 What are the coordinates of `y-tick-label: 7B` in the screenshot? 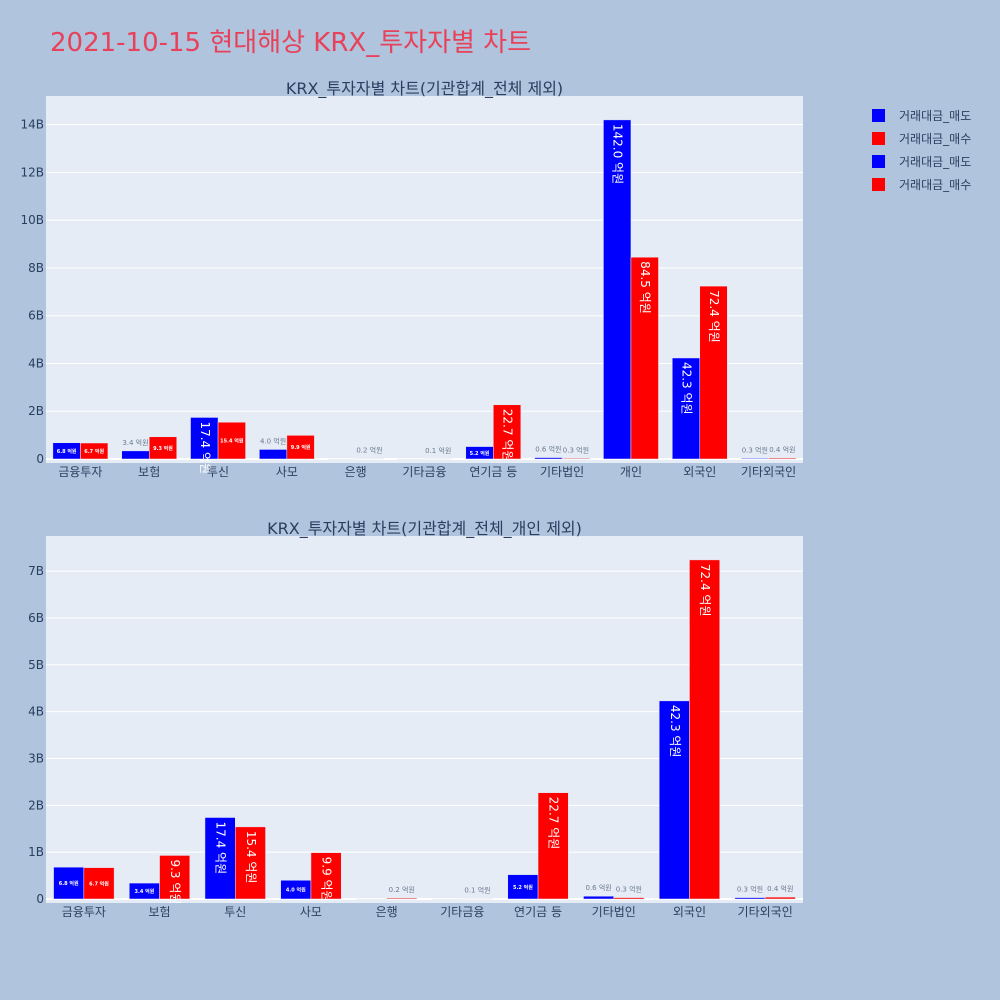 It's located at (36, 571).